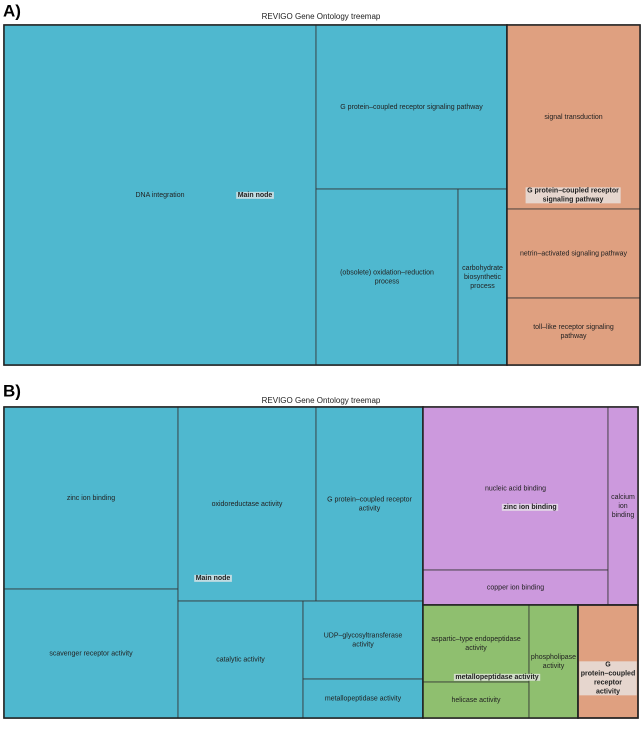 The width and height of the screenshot is (642, 750). I want to click on group-label: zinc ion binding, so click(529, 507).